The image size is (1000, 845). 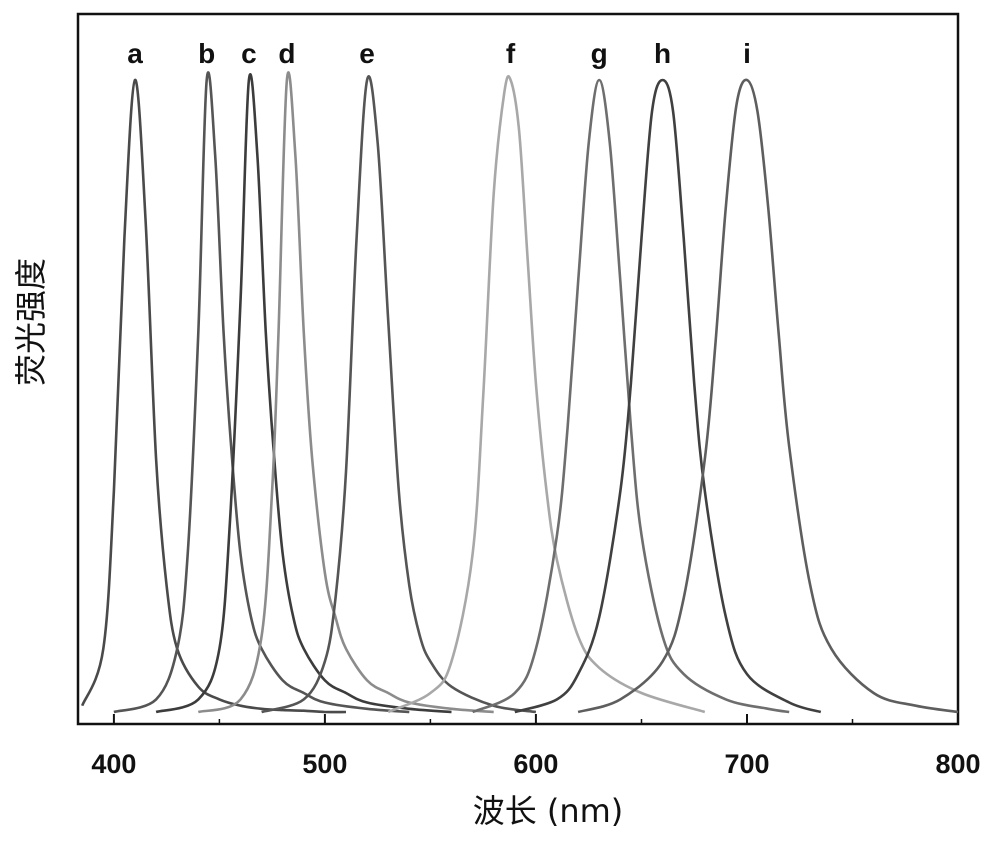 I want to click on x-axis-tick-labels: 400 500 600 700 800, so click(x=535, y=764).